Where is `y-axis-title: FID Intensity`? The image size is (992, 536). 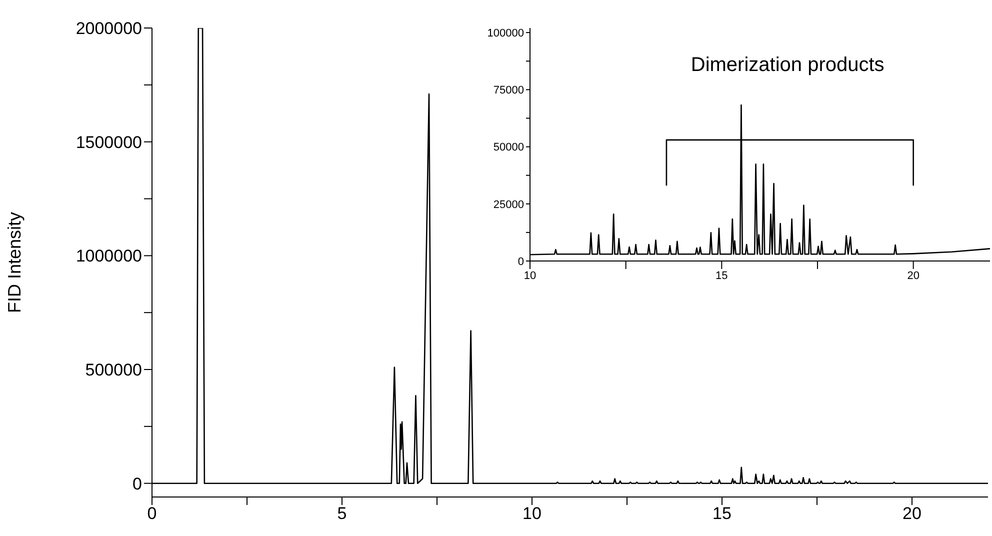 y-axis-title: FID Intensity is located at coordinates (14, 263).